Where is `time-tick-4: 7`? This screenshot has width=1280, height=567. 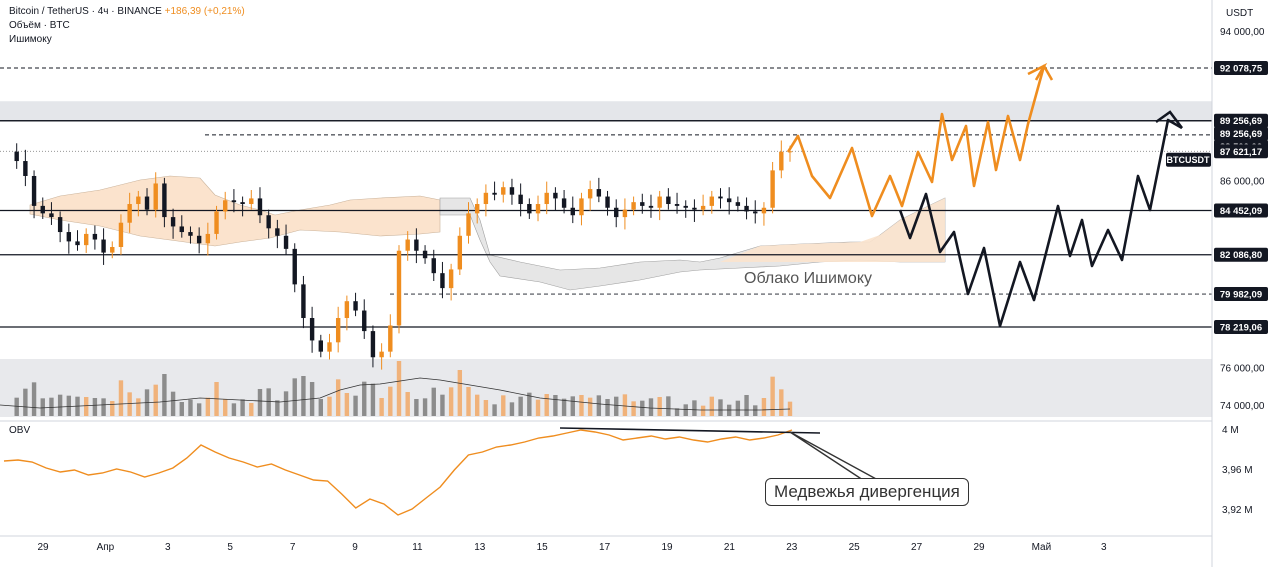 time-tick-4: 7 is located at coordinates (293, 547).